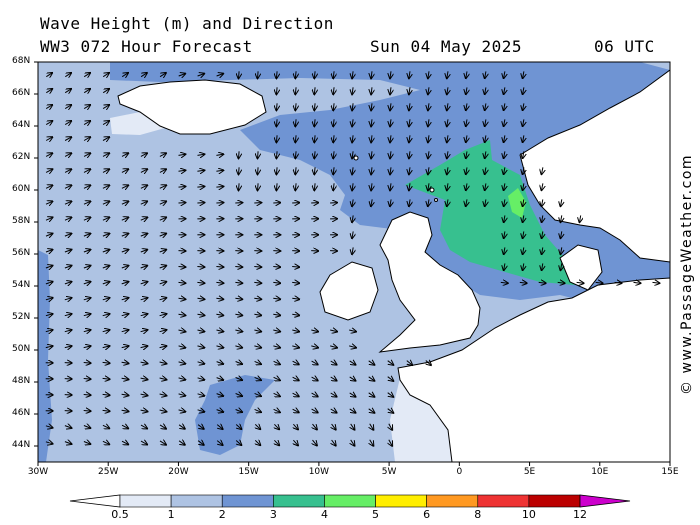  I want to click on lat-label: 54N, so click(21, 285).